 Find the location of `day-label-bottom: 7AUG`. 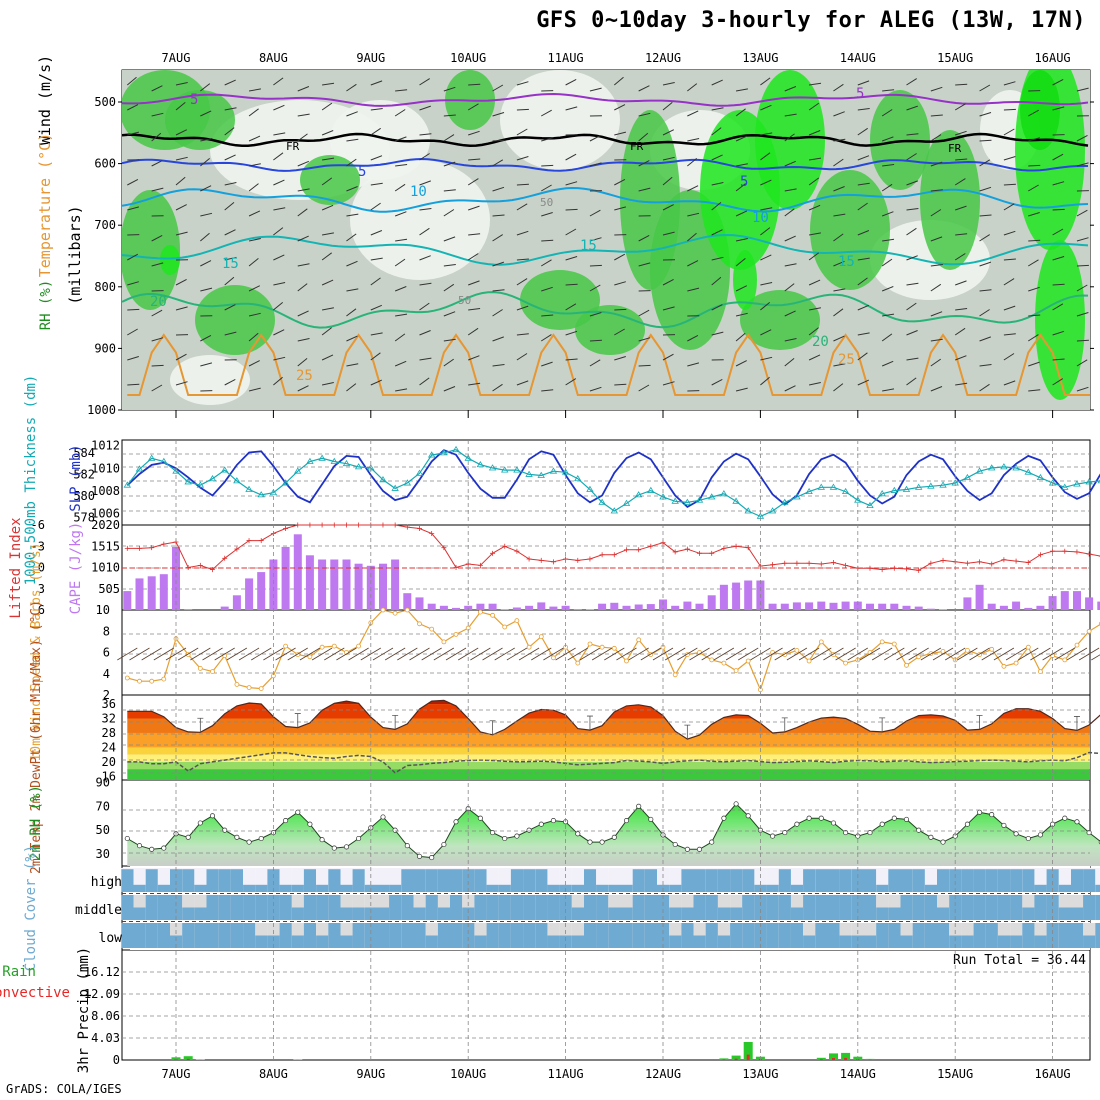

day-label-bottom: 7AUG is located at coordinates (176, 1074).